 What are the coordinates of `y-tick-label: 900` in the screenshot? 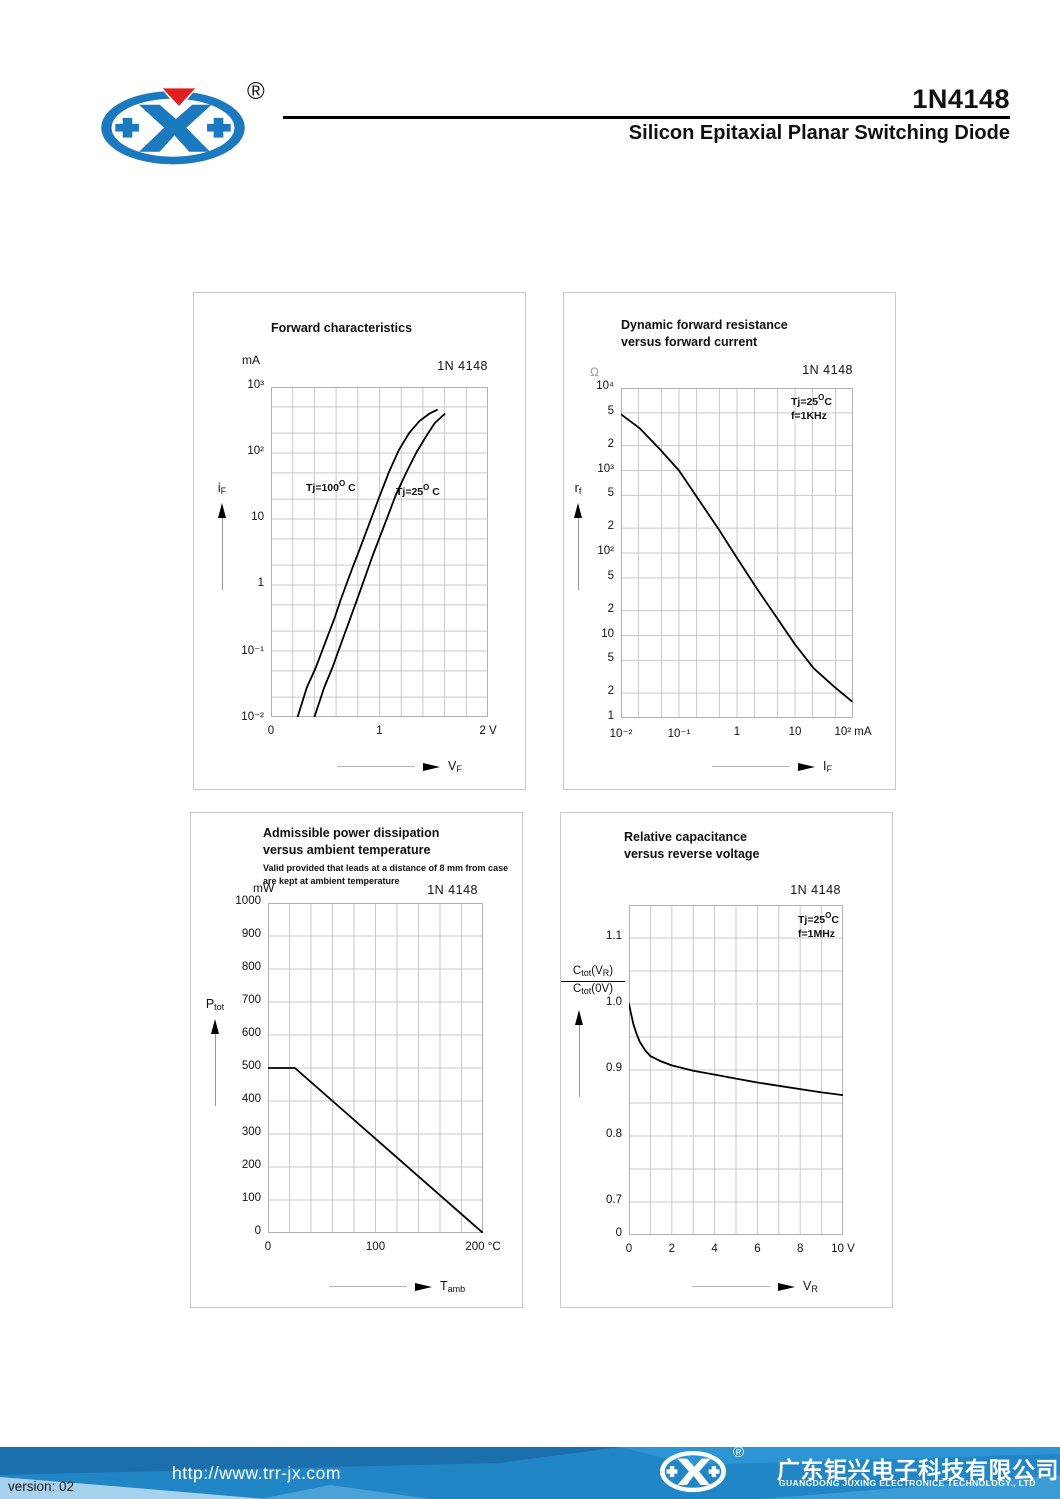 It's located at (251, 934).